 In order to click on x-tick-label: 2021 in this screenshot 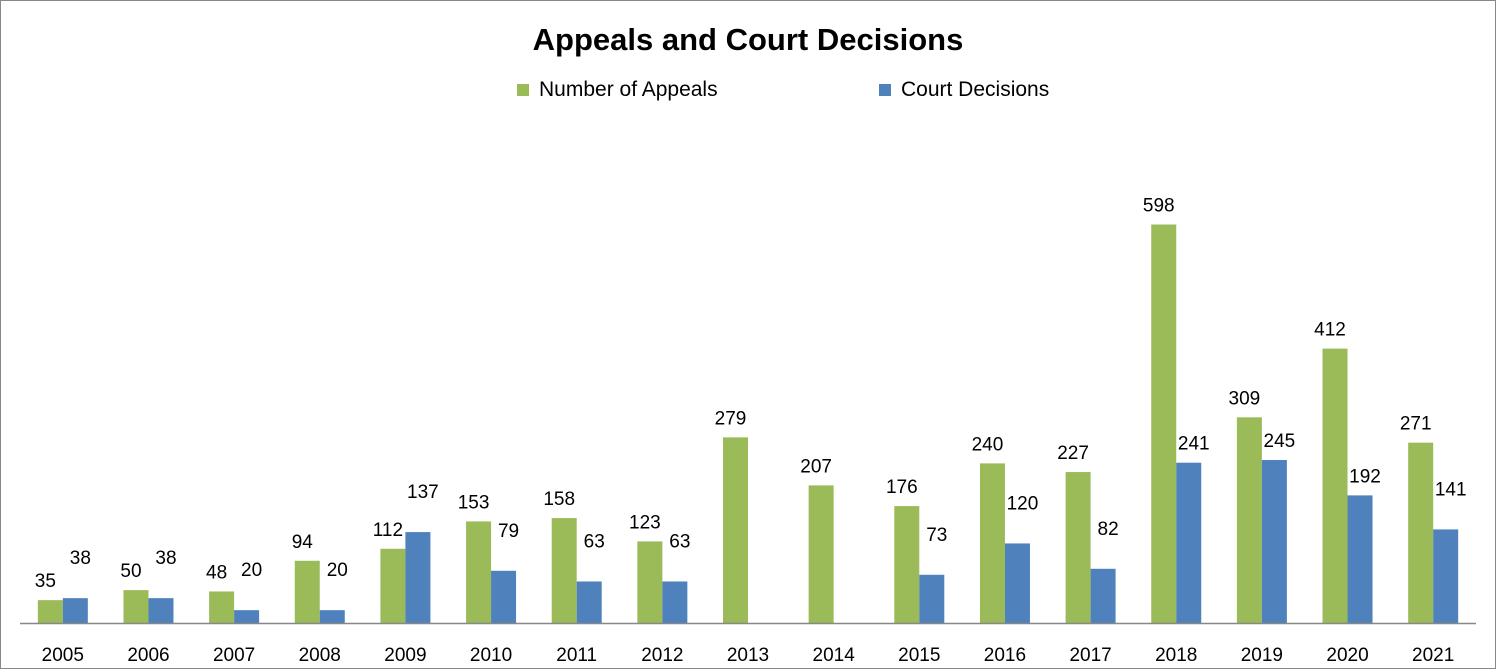, I will do `click(1433, 655)`.